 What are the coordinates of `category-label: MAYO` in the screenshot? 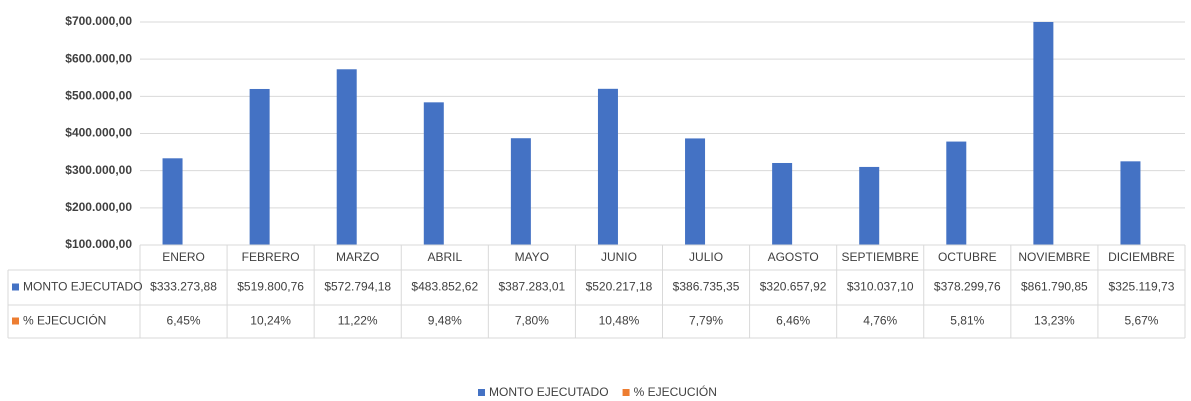 It's located at (532, 257).